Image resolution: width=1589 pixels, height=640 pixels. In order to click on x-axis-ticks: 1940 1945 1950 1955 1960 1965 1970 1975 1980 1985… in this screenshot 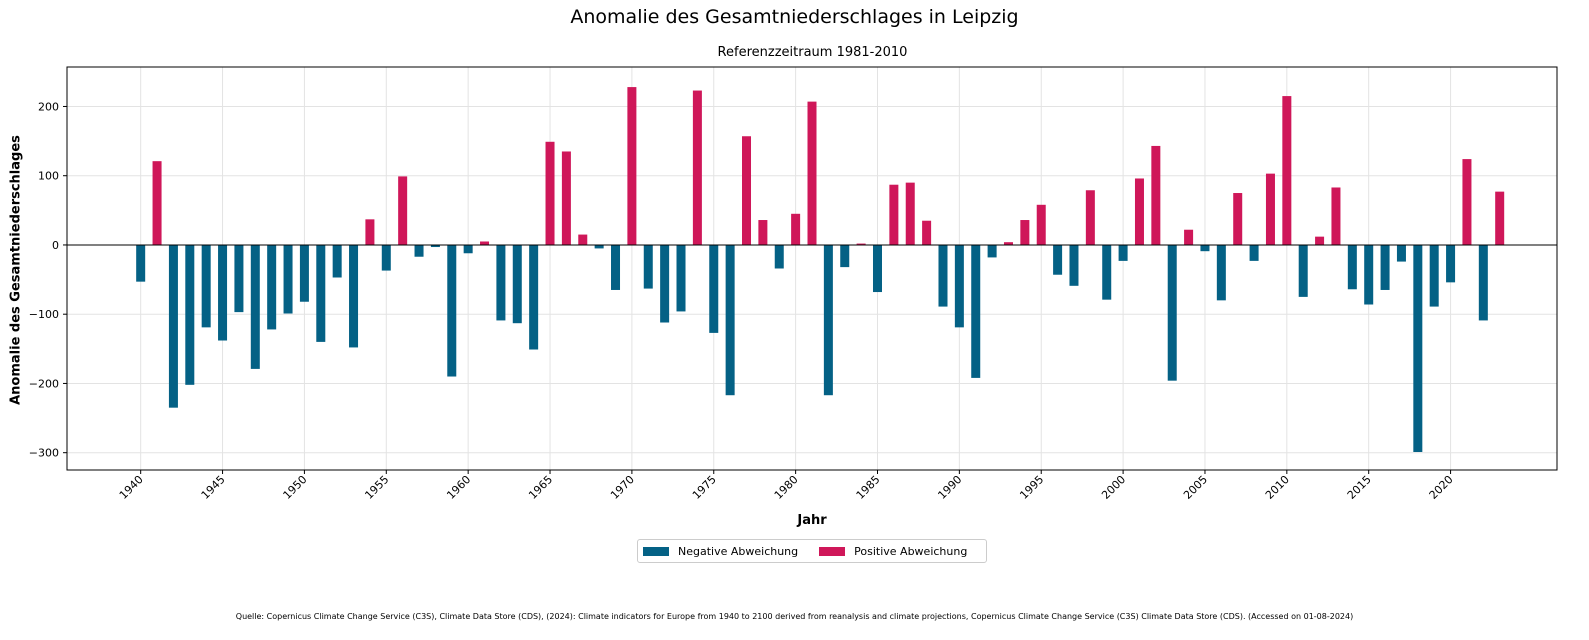, I will do `click(786, 486)`.